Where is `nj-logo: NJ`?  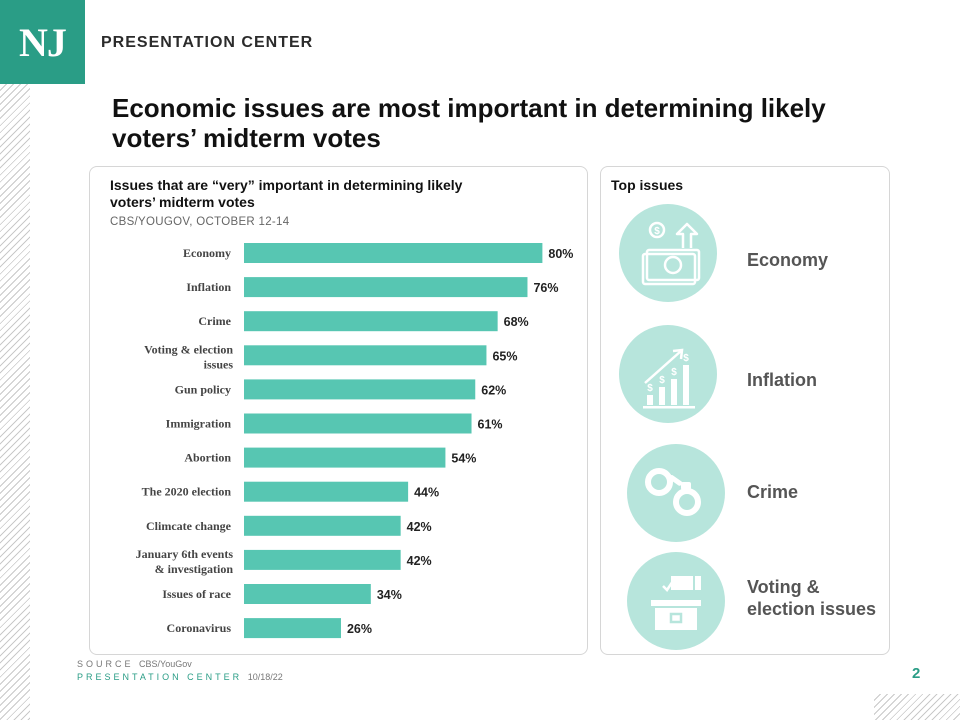 nj-logo: NJ is located at coordinates (42, 42).